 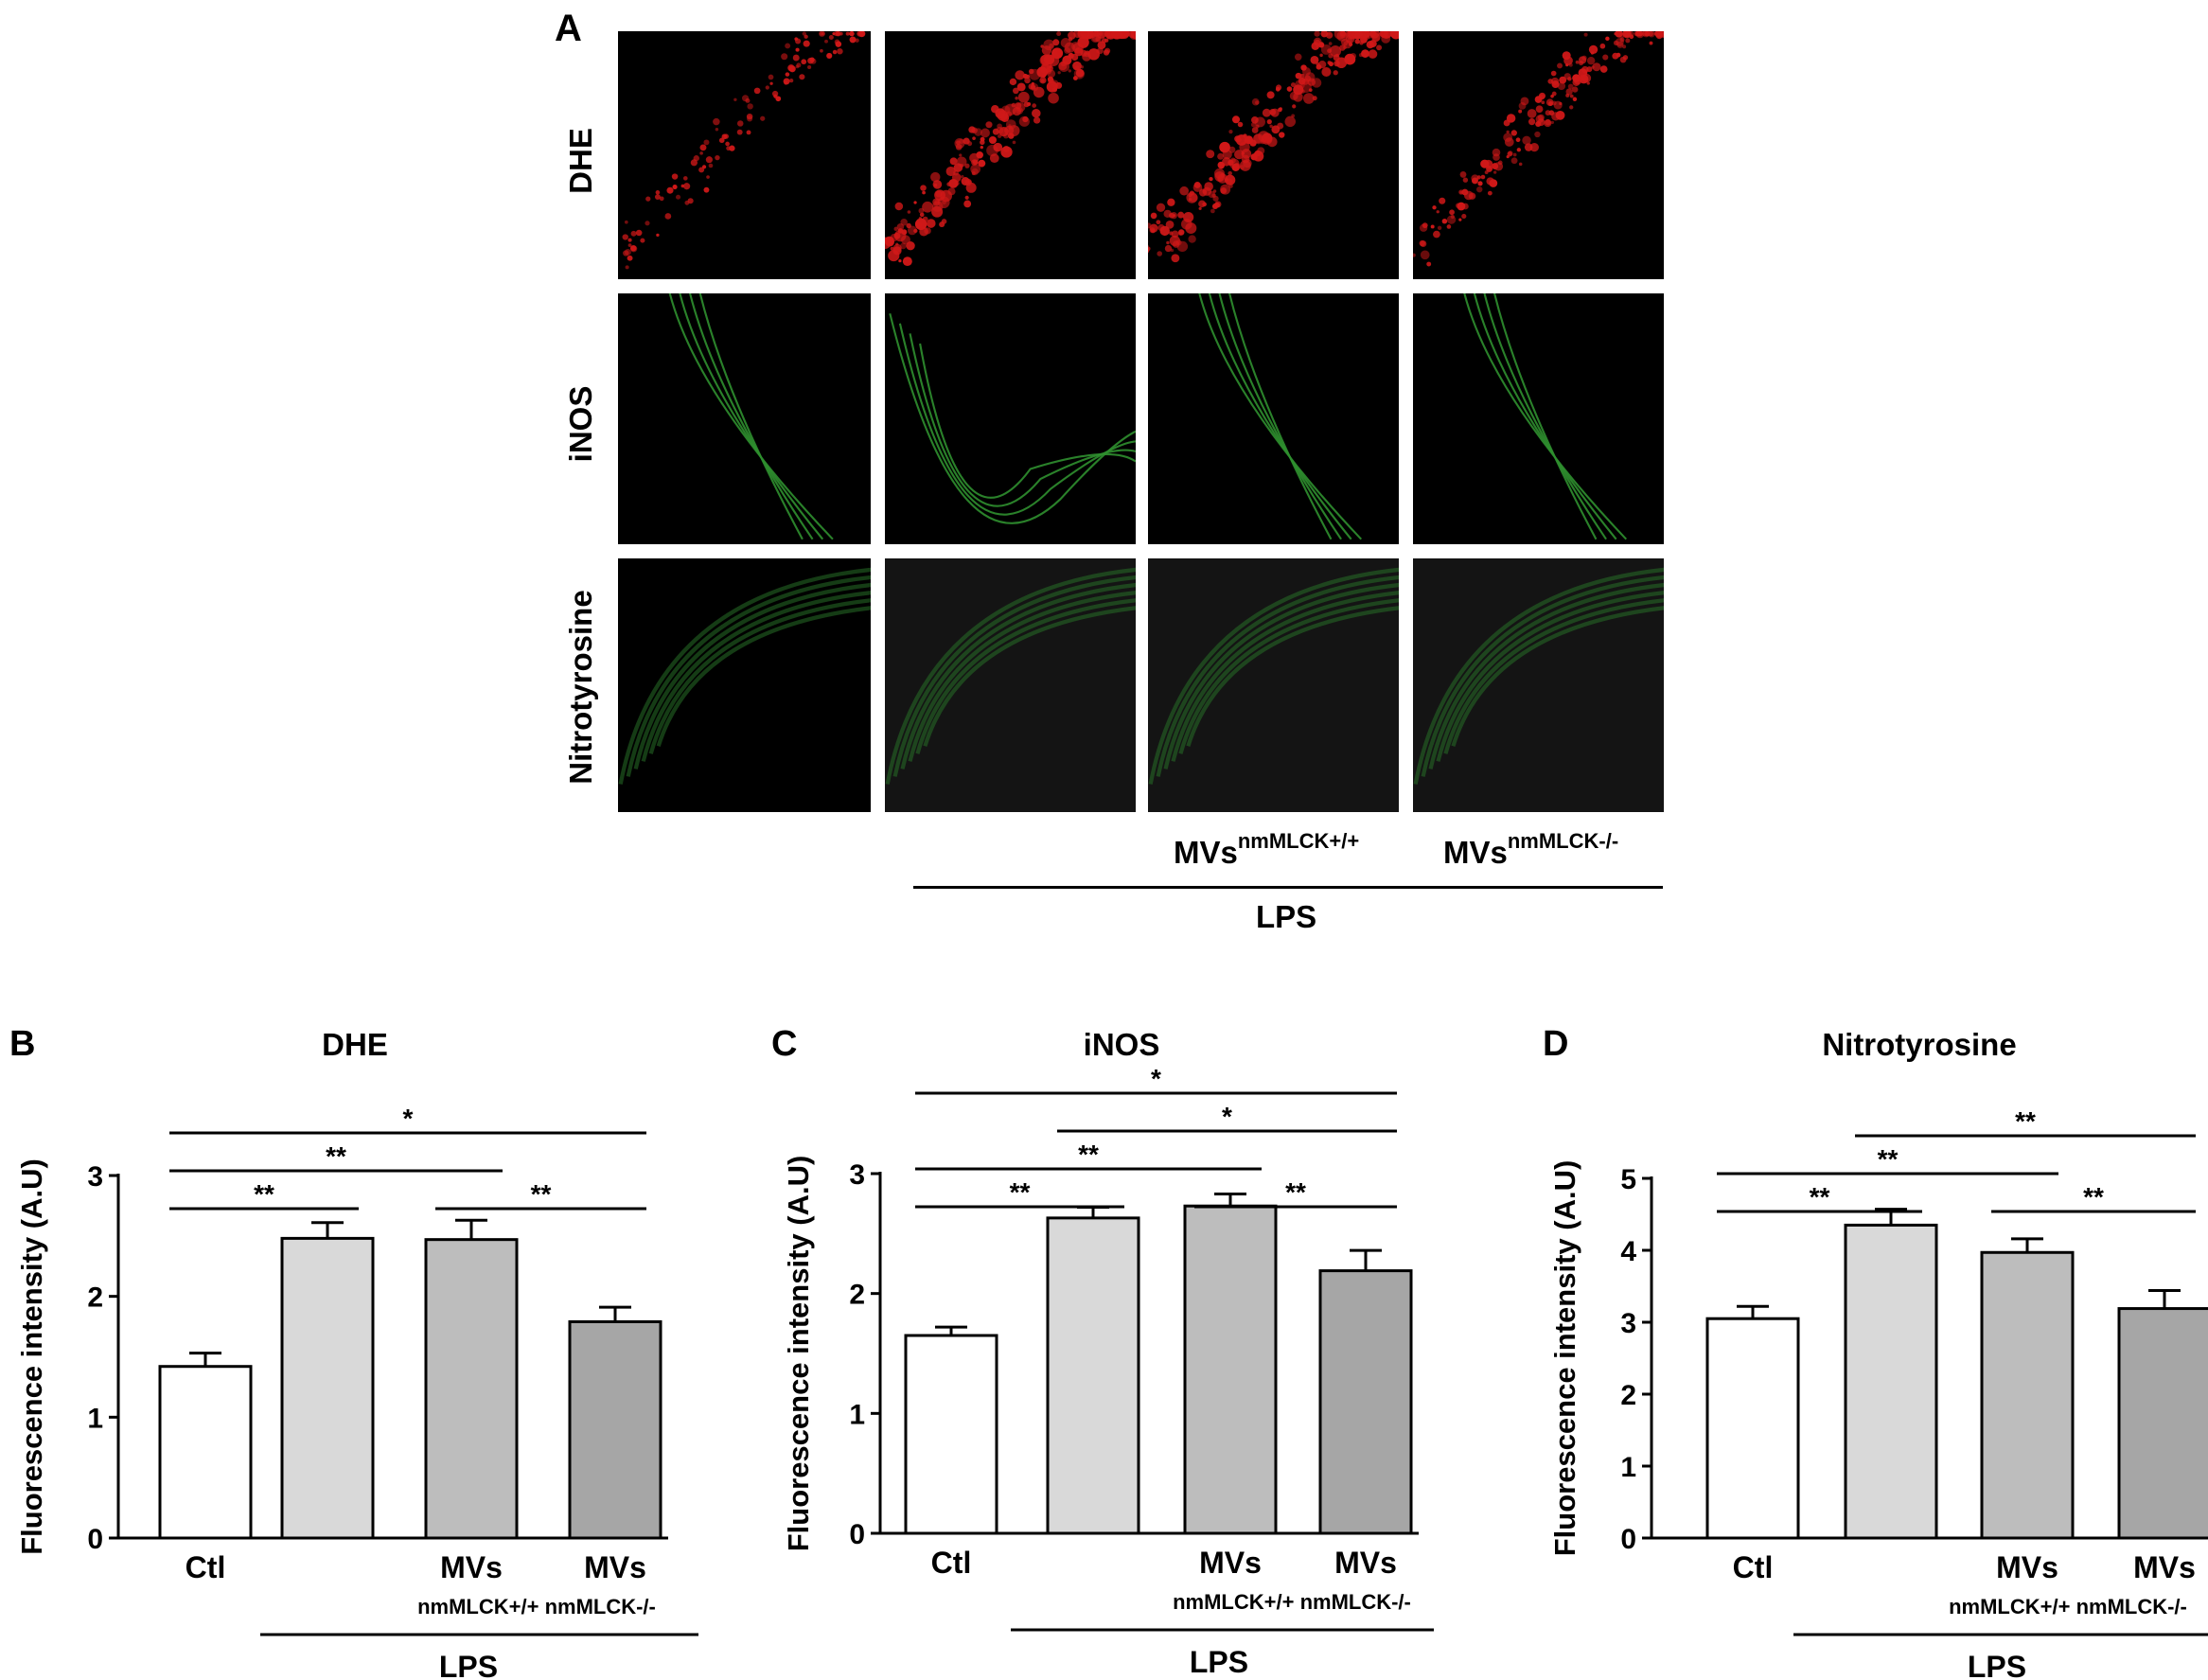 What do you see at coordinates (1286, 916) in the screenshot?
I see `lps-label-a: LPS` at bounding box center [1286, 916].